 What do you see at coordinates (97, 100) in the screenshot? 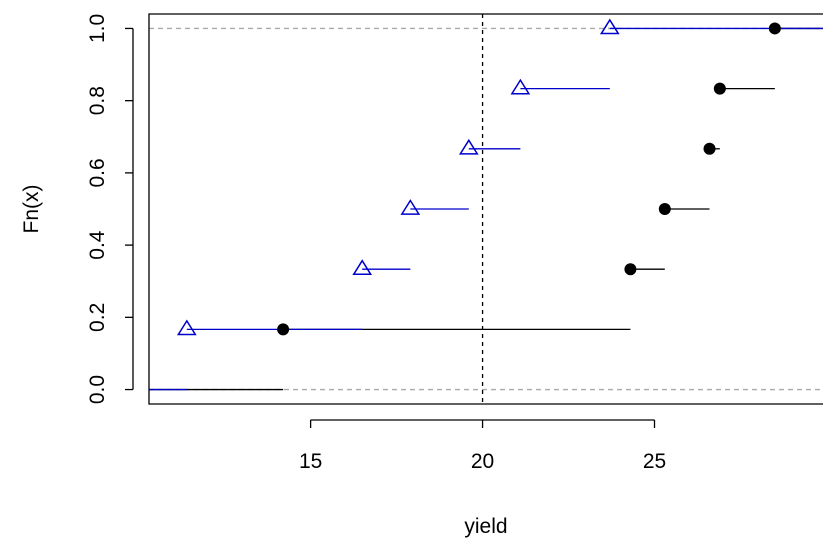
I see `y-tick-label: 0.8` at bounding box center [97, 100].